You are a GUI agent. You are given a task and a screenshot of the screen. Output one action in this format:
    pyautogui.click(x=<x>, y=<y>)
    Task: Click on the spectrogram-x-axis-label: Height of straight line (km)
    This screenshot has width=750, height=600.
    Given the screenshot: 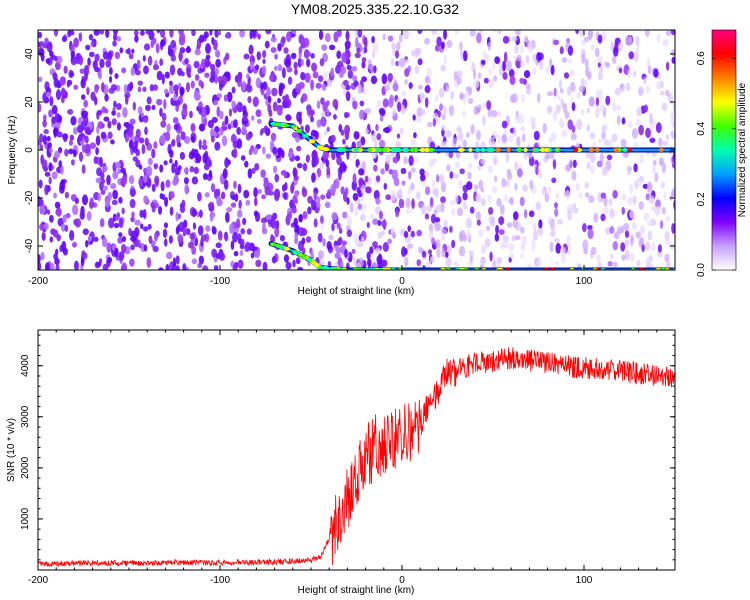 What is the action you would take?
    pyautogui.click(x=356, y=291)
    